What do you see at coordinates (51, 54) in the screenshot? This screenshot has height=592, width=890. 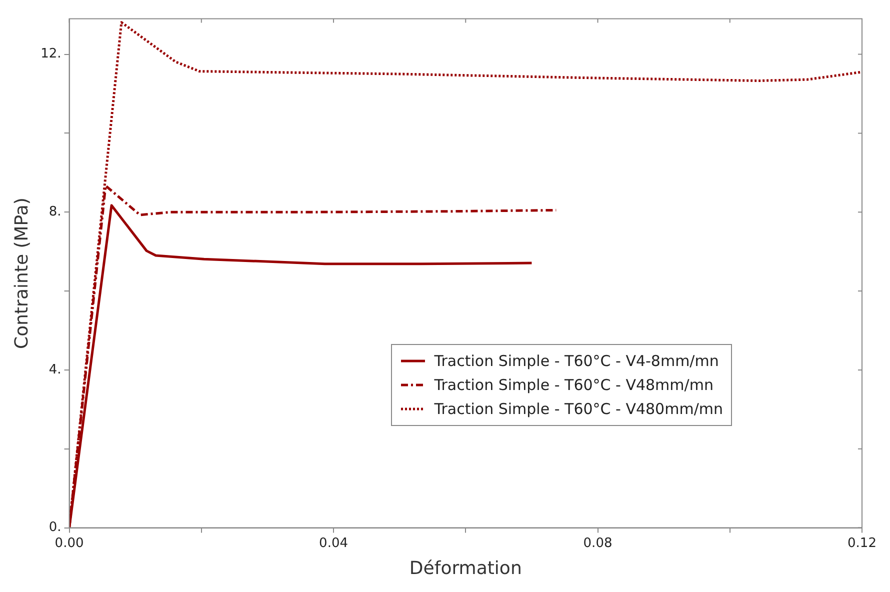 I see `y-tick-label: 12.` at bounding box center [51, 54].